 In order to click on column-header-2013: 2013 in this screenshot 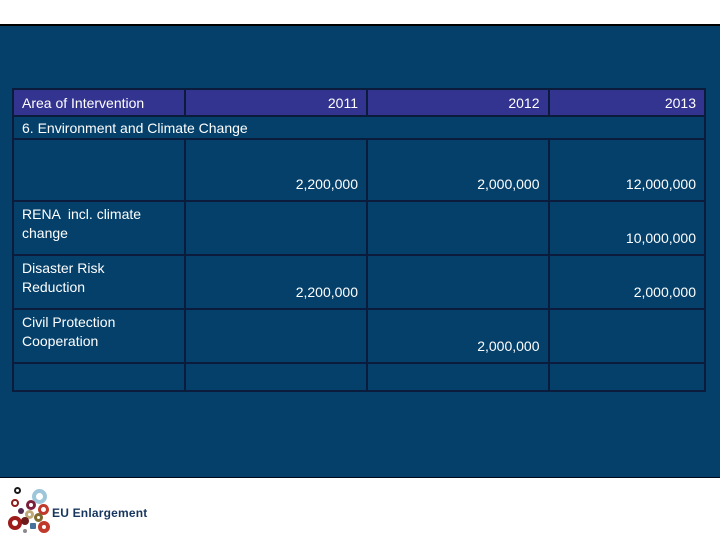, I will do `click(627, 102)`.